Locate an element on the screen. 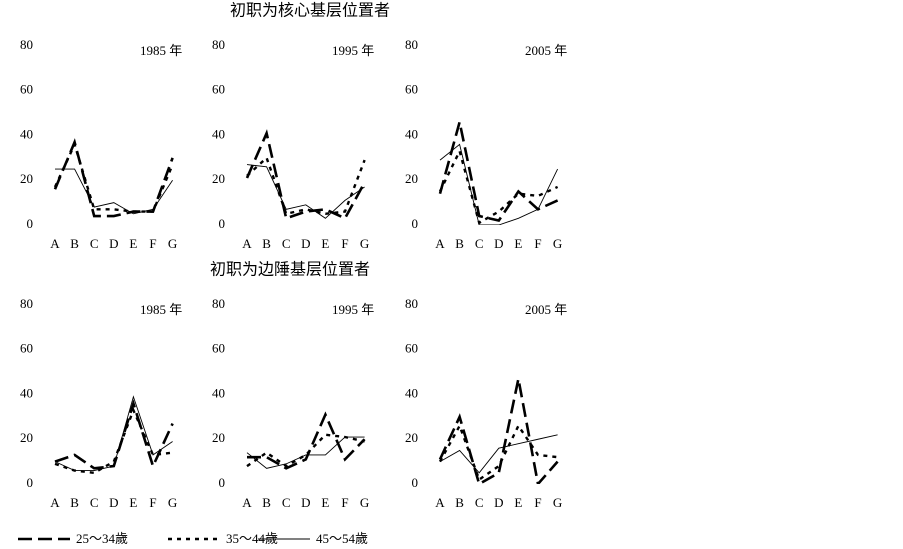 The width and height of the screenshot is (903, 549). legend-label: 25～34歲 is located at coordinates (102, 538).